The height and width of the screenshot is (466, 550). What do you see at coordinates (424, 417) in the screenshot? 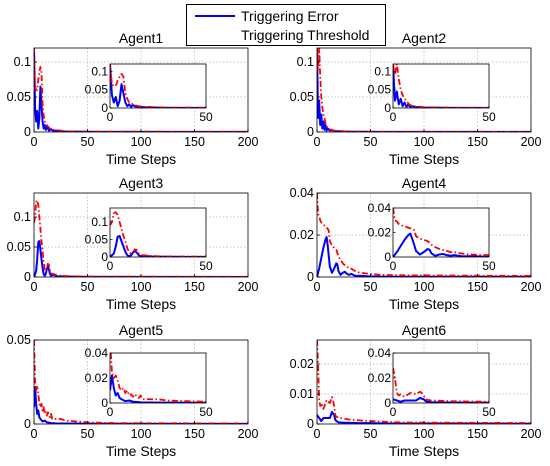
I see `agent6-triggering-error-line` at bounding box center [424, 417].